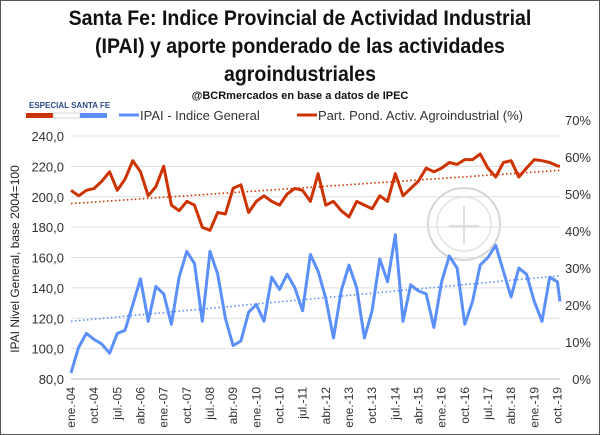 The width and height of the screenshot is (600, 435). What do you see at coordinates (47, 349) in the screenshot?
I see `y-tick-label: 100,0` at bounding box center [47, 349].